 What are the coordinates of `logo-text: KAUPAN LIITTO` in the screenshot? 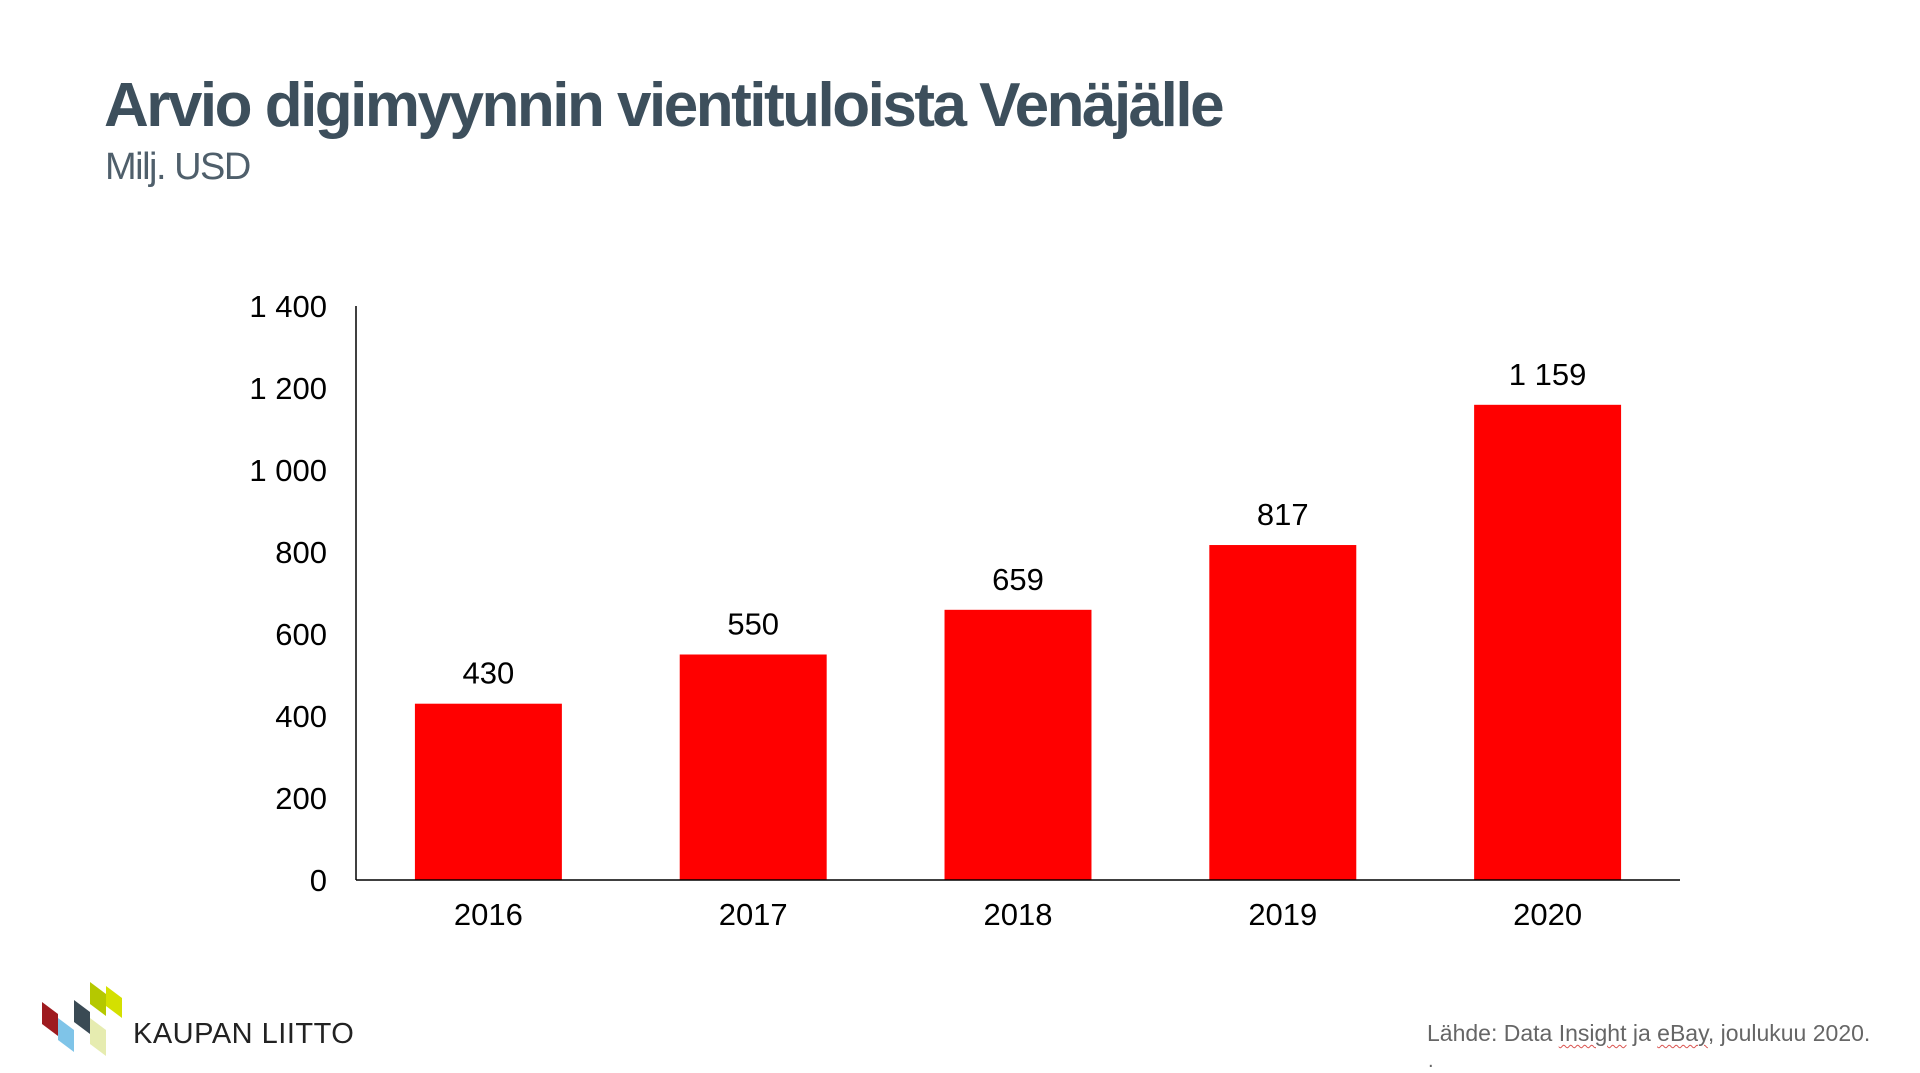 It's located at (244, 1034).